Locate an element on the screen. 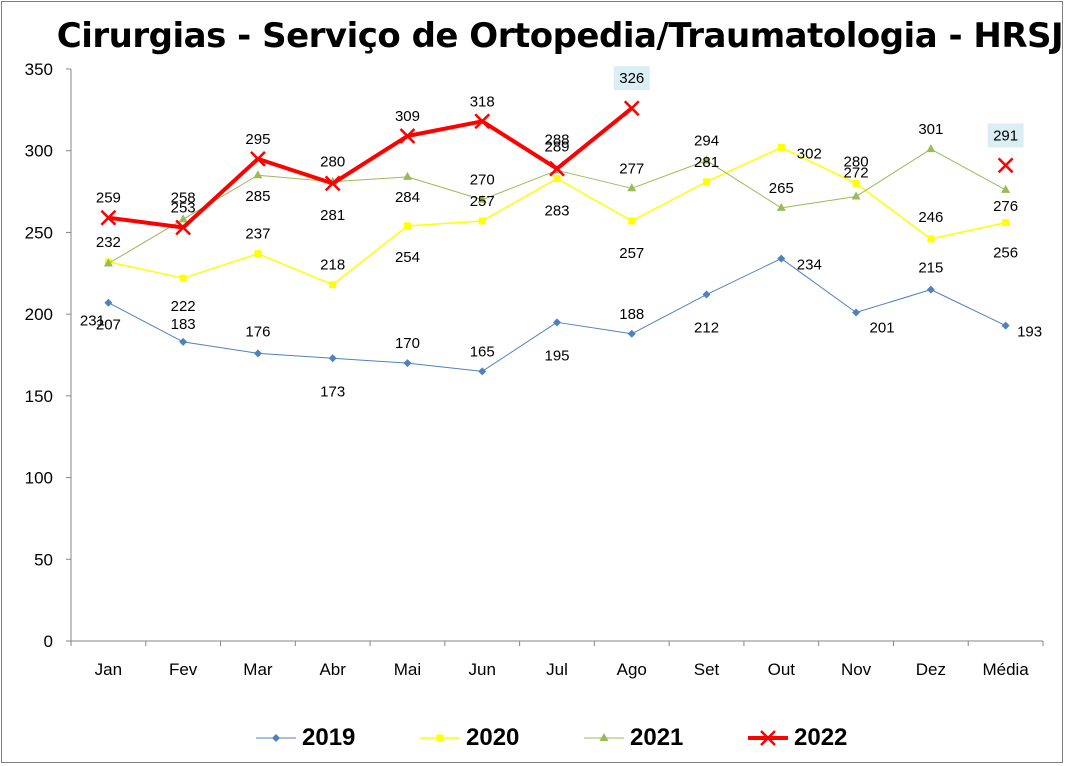 This screenshot has height=766, width=1066. data-label-2019-Fev: 183 is located at coordinates (183, 324).